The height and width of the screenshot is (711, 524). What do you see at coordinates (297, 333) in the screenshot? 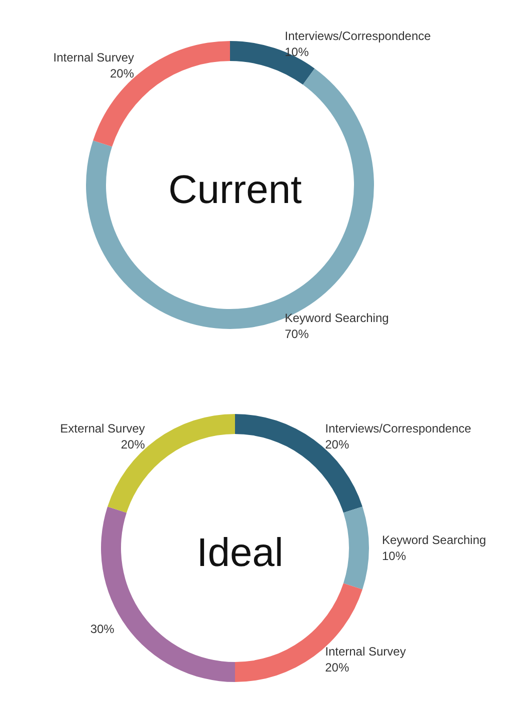
I see `data-label: 70%` at bounding box center [297, 333].